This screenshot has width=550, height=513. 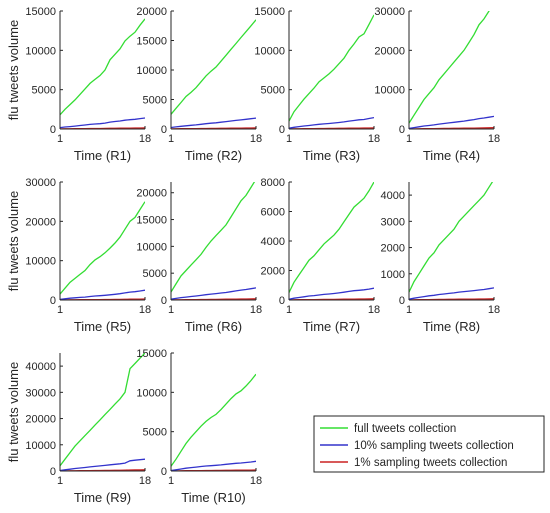 I want to click on legend-label-s10: 10% sampling tweets collection, so click(x=434, y=446).